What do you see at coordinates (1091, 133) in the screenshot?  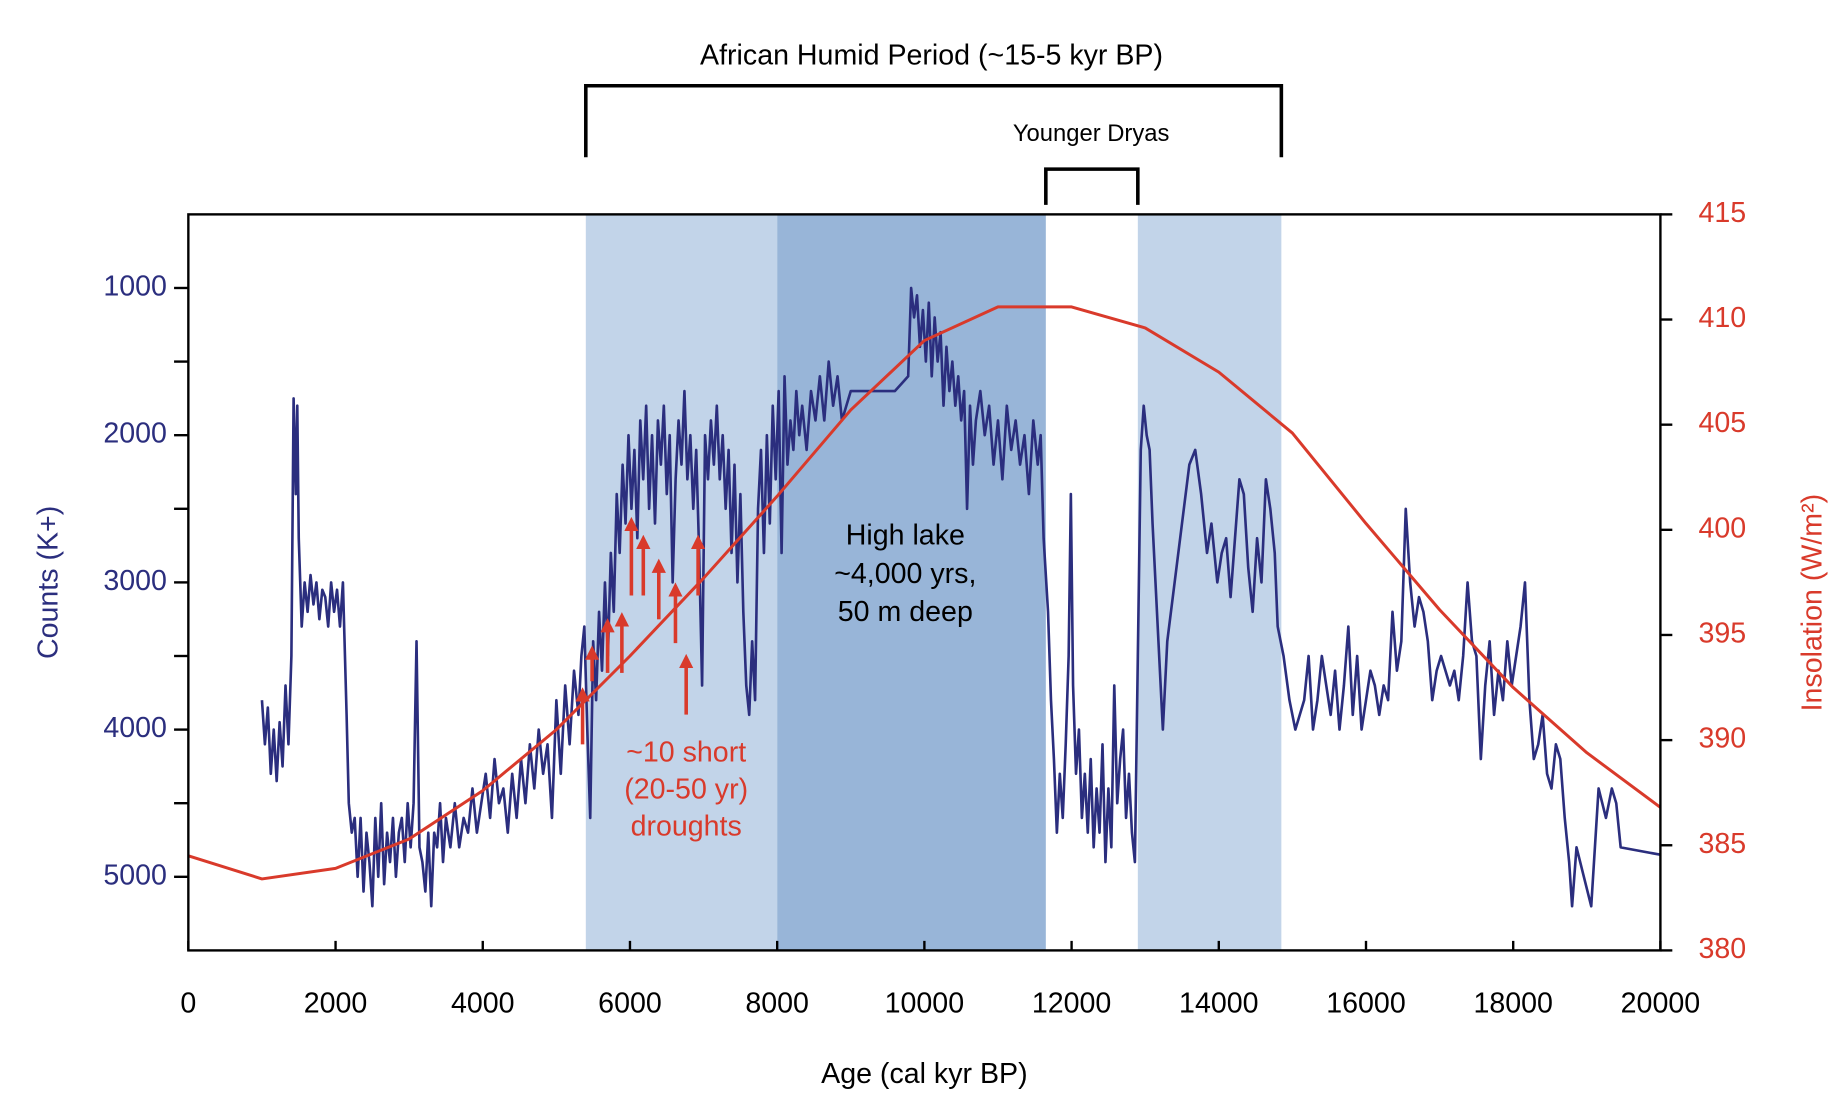 I see `younger-dryas-label: Younger Dryas` at bounding box center [1091, 133].